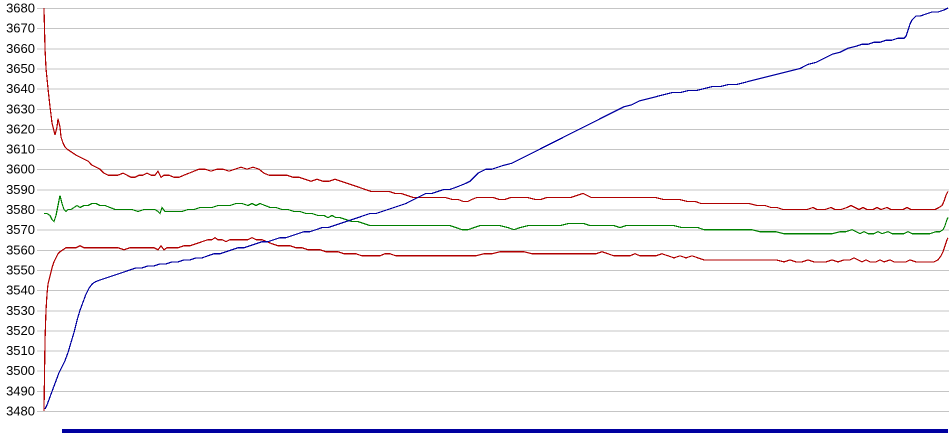 Image resolution: width=950 pixels, height=435 pixels. I want to click on chart-bottom-scrollbar, so click(505, 431).